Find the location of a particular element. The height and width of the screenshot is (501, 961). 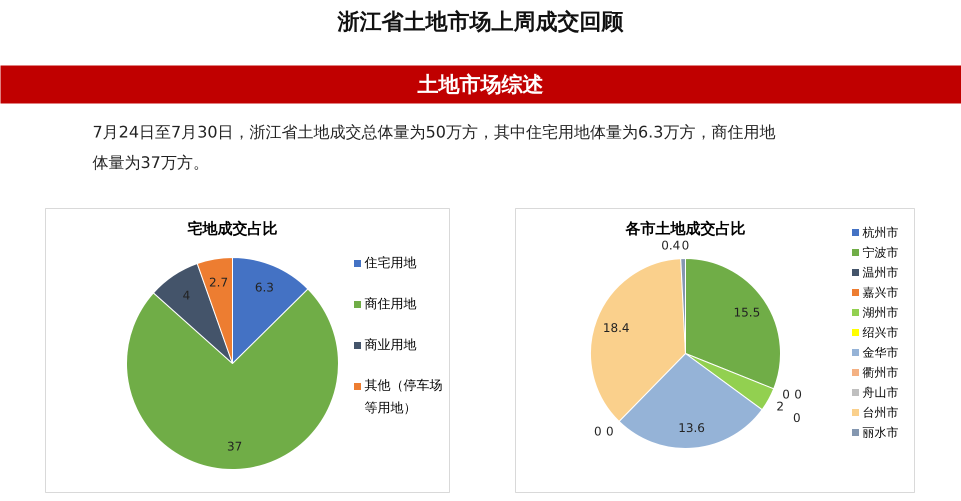

text: 土地市场综述 is located at coordinates (480, 84).